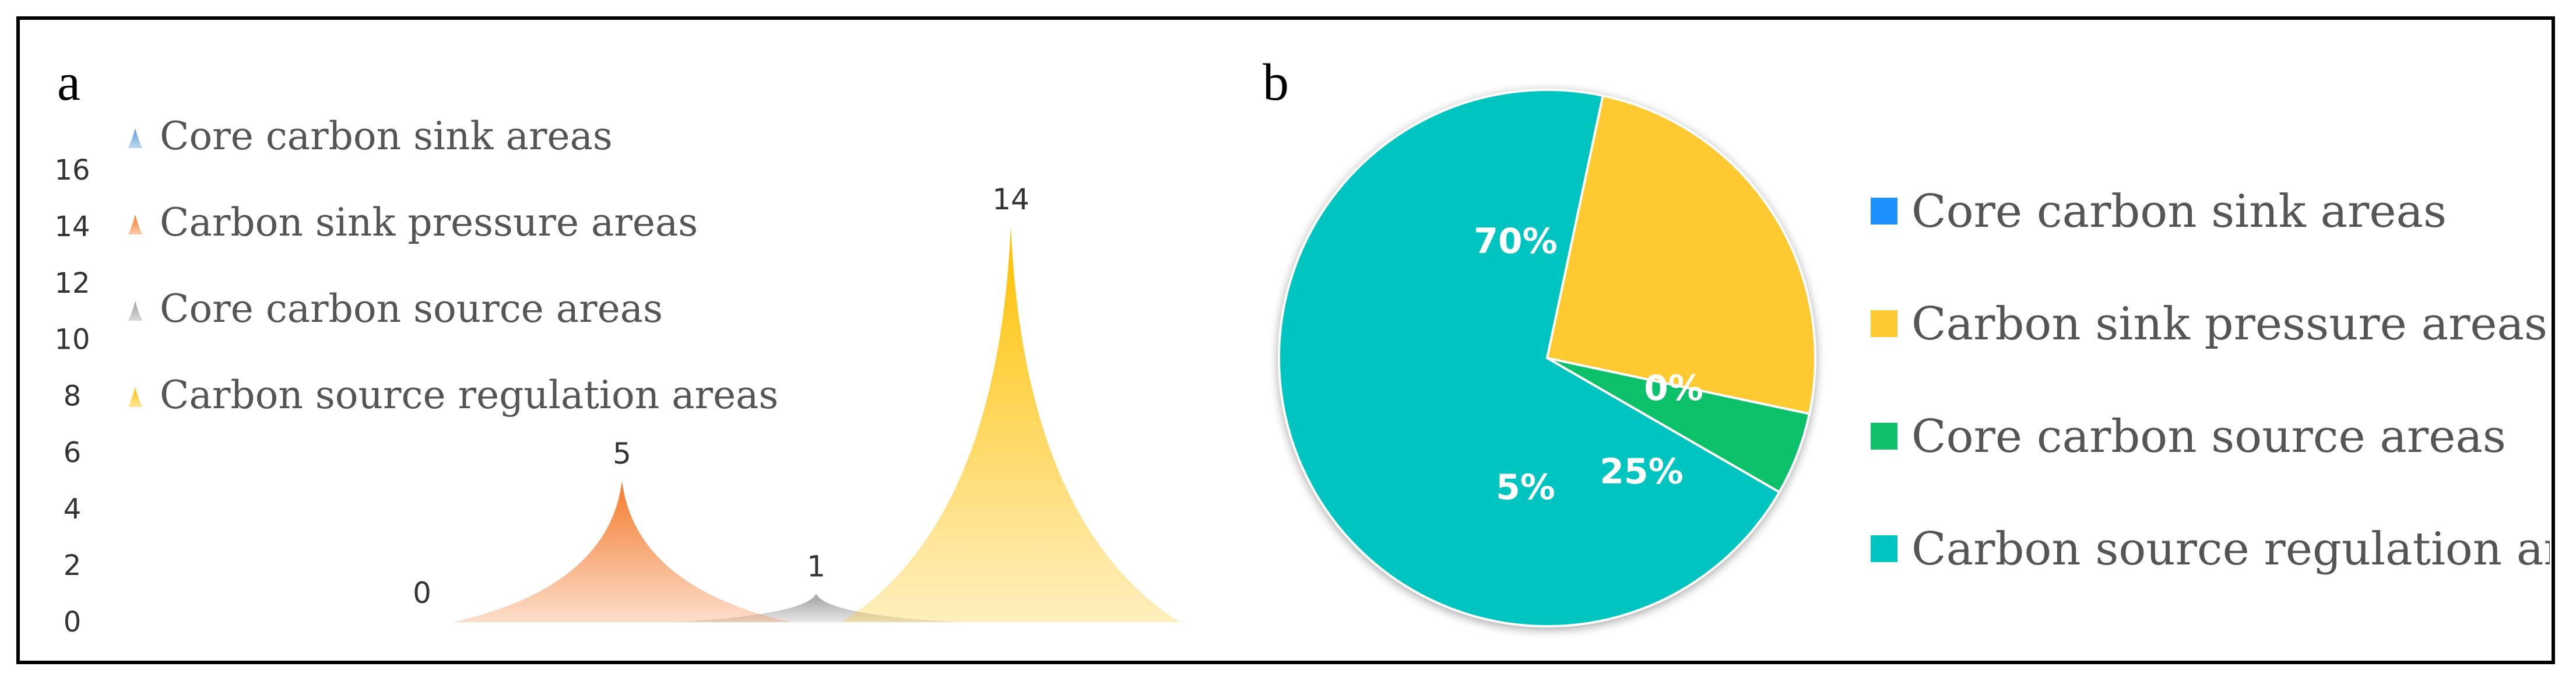 Image resolution: width=2576 pixels, height=684 pixels. Describe the element at coordinates (72, 340) in the screenshot. I see `y-tick-label: 10` at that location.